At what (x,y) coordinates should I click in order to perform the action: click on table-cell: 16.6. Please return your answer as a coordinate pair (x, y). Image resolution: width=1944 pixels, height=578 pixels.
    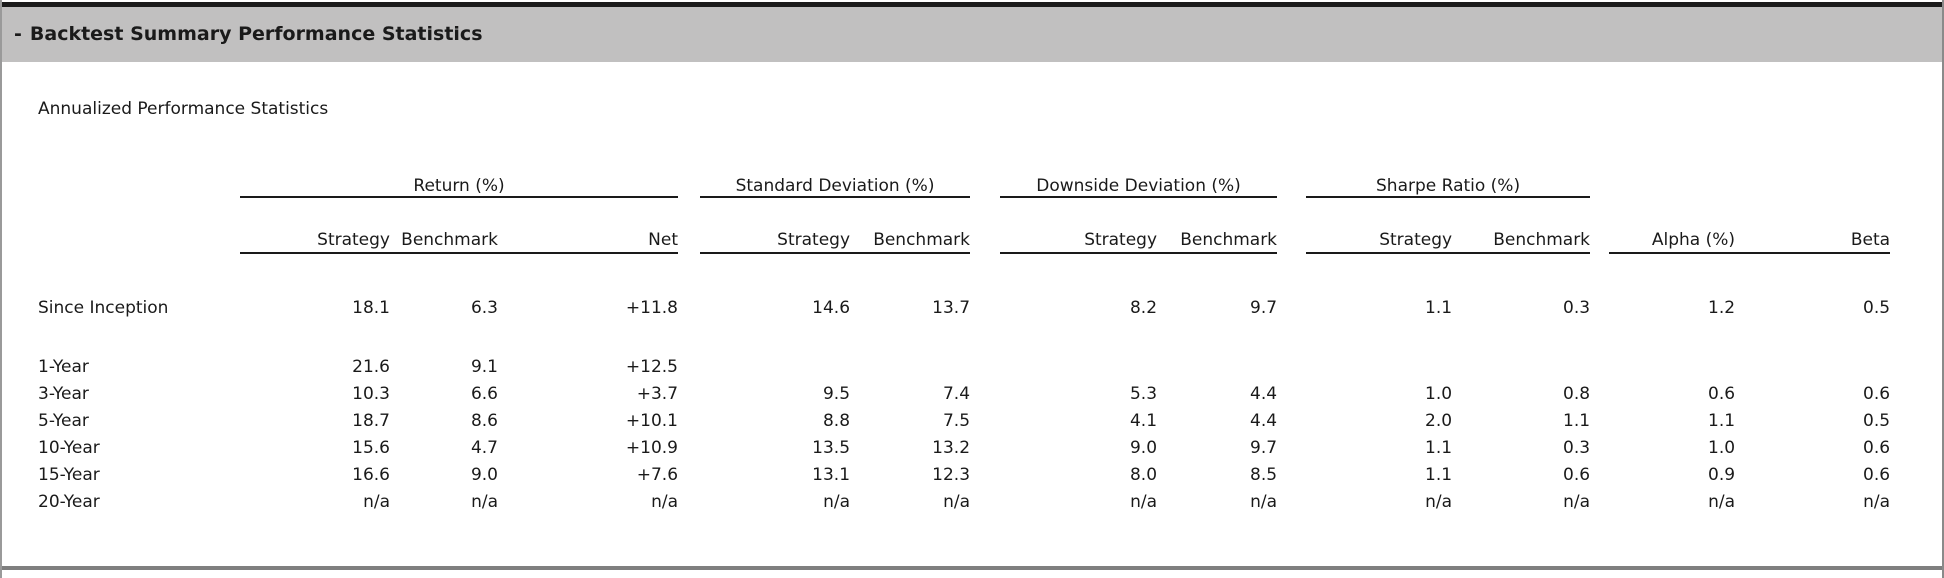
    Looking at the image, I should click on (371, 474).